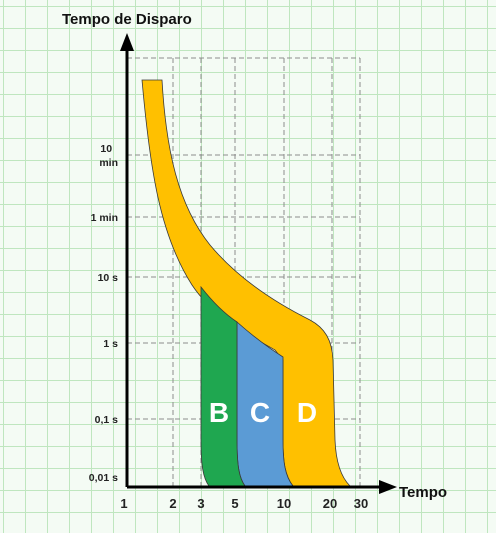 The image size is (496, 533). What do you see at coordinates (223, 386) in the screenshot?
I see `curve-band-b` at bounding box center [223, 386].